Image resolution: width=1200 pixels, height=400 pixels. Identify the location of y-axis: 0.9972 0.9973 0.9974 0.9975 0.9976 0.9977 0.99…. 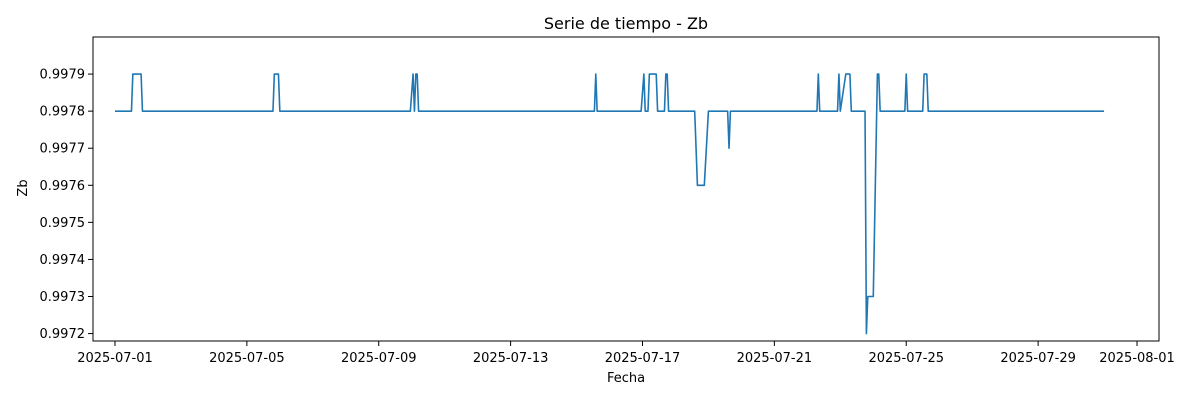
(66, 205).